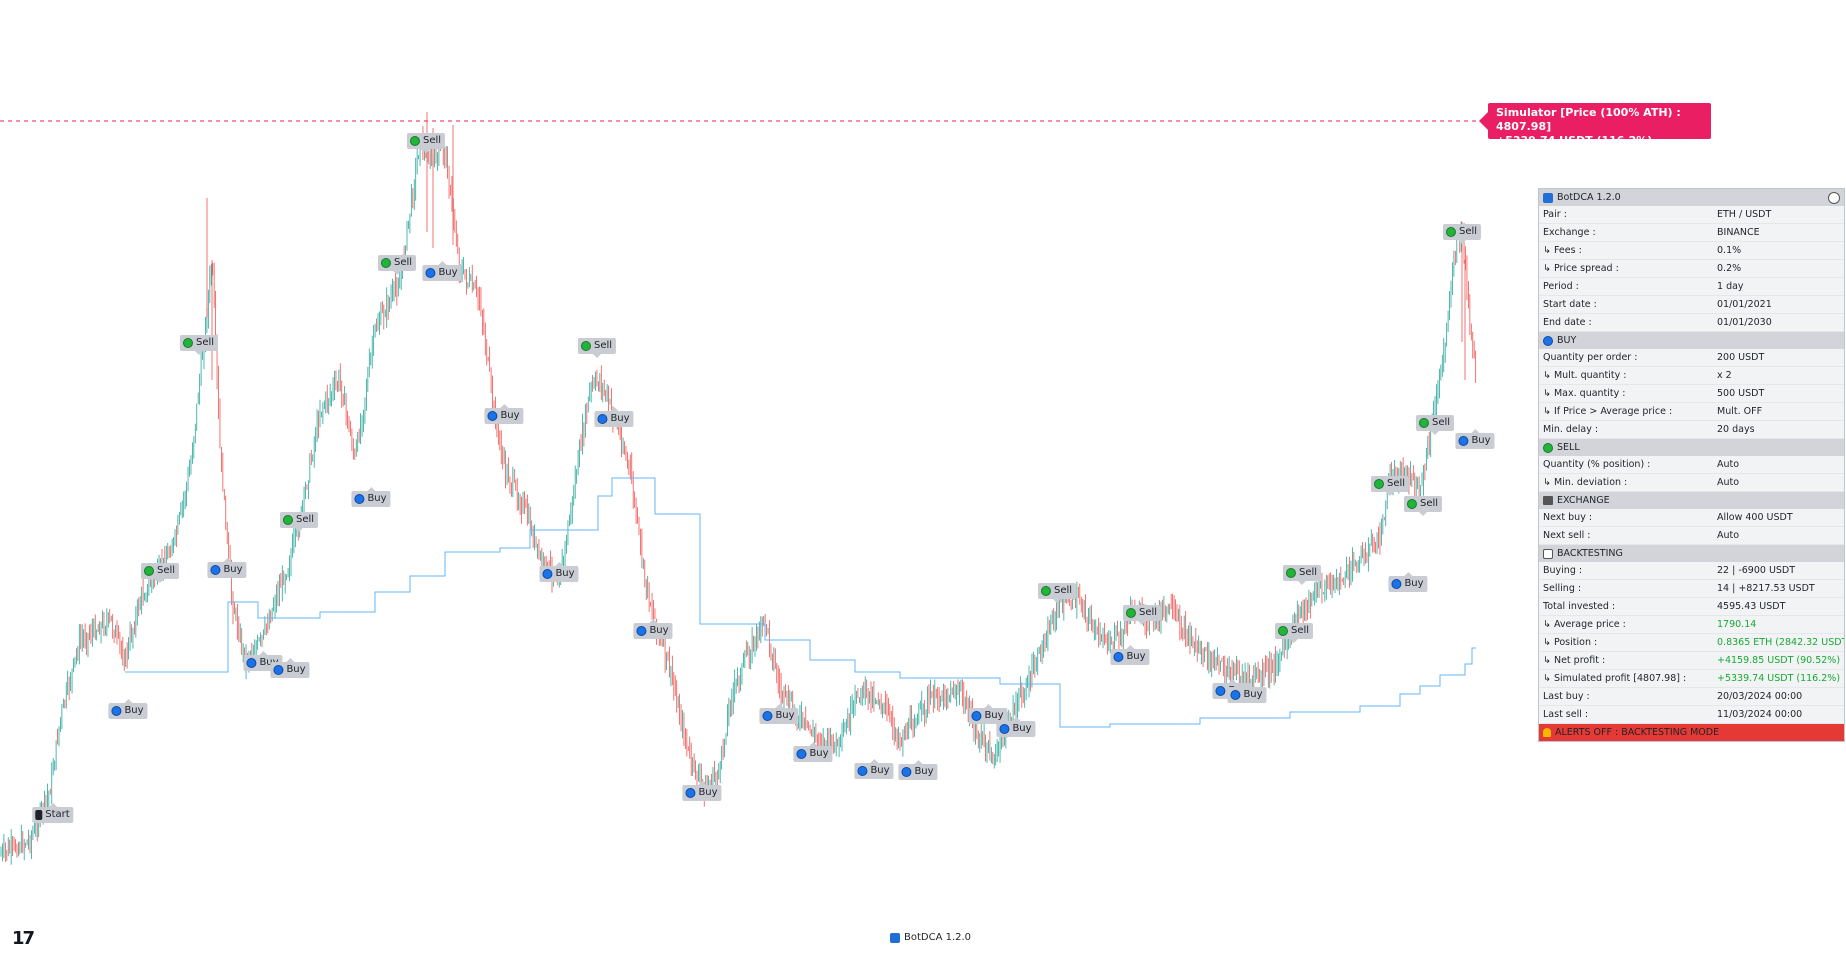 The width and height of the screenshot is (1846, 954). What do you see at coordinates (1584, 624) in the screenshot?
I see `panel-row-label: ↳ Average price :` at bounding box center [1584, 624].